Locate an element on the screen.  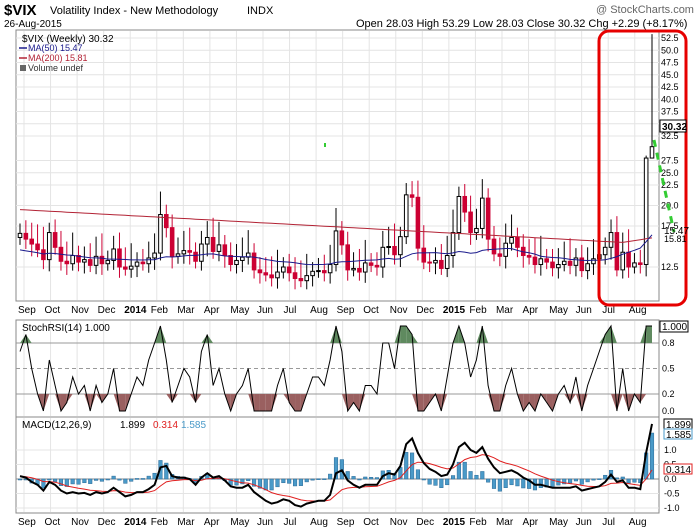
month-label-bottom: Jul is located at coordinates (608, 522).